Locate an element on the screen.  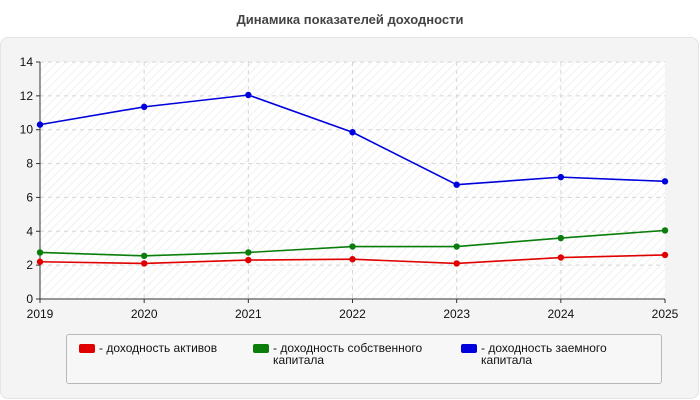
legend-label-assets: - доходность активов is located at coordinates (158, 348).